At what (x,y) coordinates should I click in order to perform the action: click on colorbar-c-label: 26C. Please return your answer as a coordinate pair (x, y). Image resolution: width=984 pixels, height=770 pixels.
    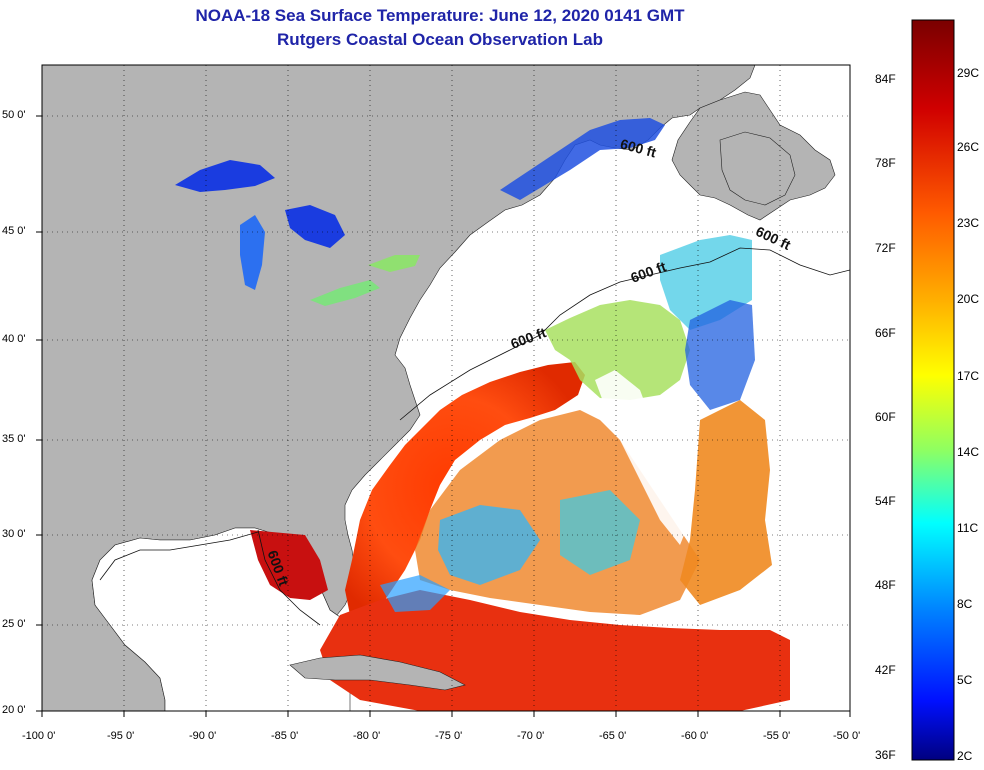
    Looking at the image, I should click on (968, 147).